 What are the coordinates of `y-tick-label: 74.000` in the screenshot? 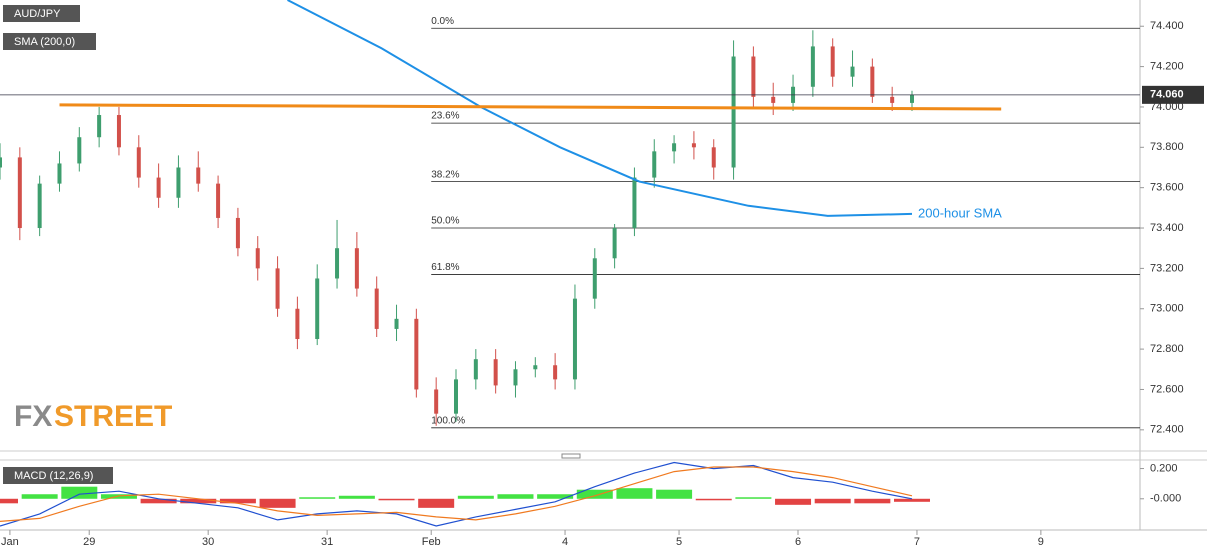 It's located at (1167, 107).